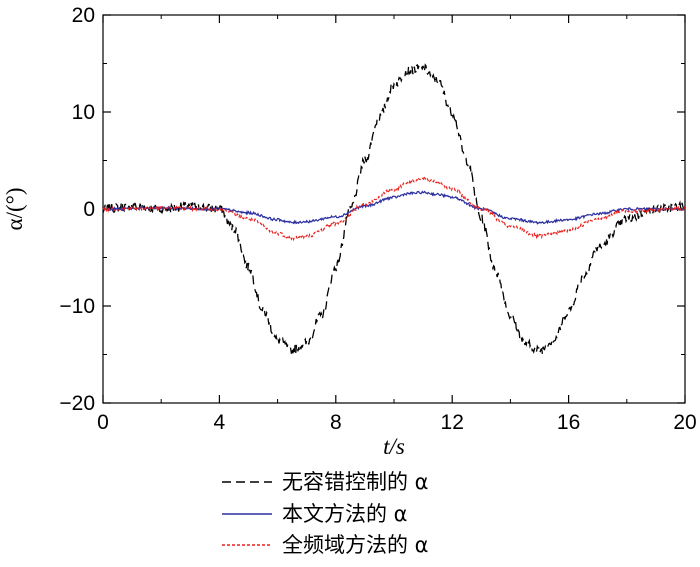 This screenshot has height=567, width=700. I want to click on x-tick-label: 16, so click(568, 422).